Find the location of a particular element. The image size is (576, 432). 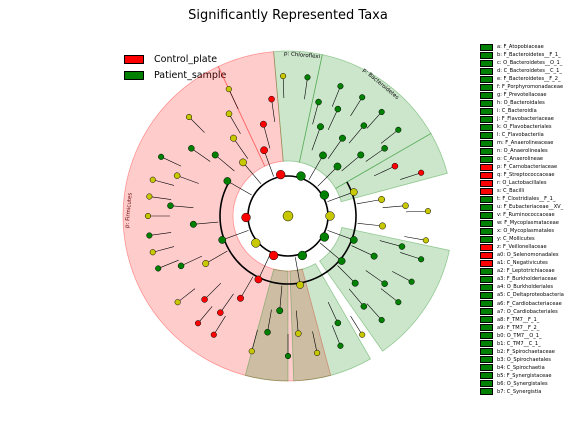

taxon-key-f: f: F_Porphyromonadaceae is located at coordinates (528, 87).